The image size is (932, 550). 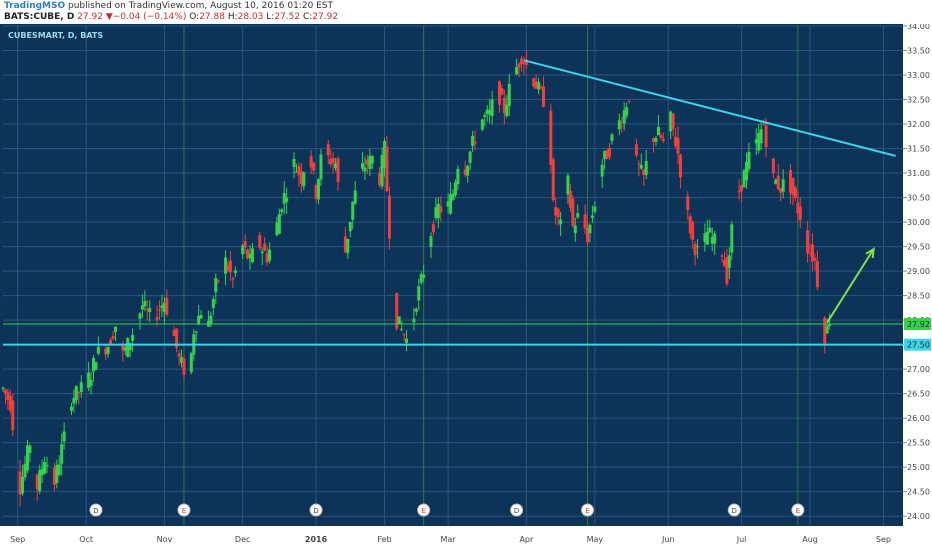 I want to click on y-tick-label: 34.00, so click(x=918, y=27).